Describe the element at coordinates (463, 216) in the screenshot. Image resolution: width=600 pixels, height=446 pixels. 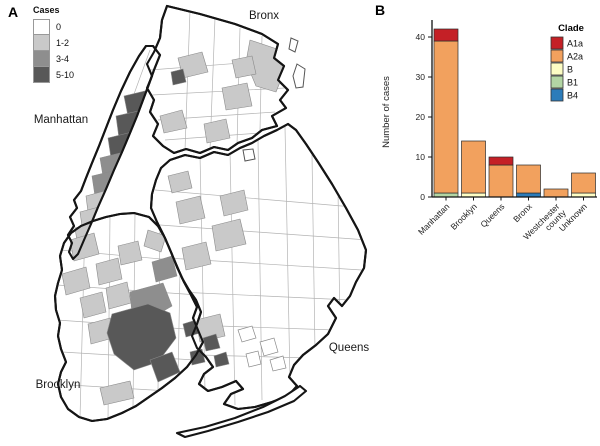
I see `x-tick-label-1: Brooklyn` at that location.